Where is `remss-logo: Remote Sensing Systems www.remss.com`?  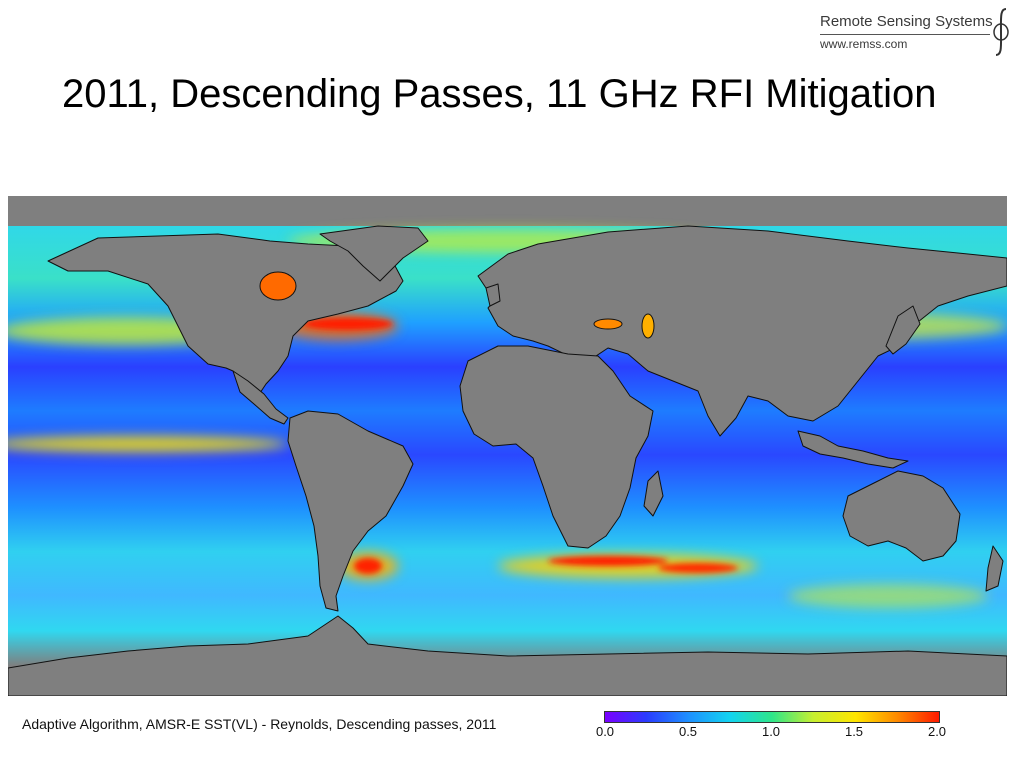
remss-logo: Remote Sensing Systems www.remss.com is located at coordinates (916, 32).